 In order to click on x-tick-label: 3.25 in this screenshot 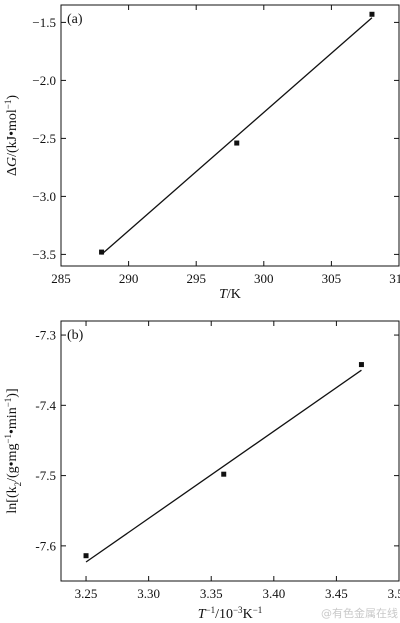, I will do `click(86, 593)`.